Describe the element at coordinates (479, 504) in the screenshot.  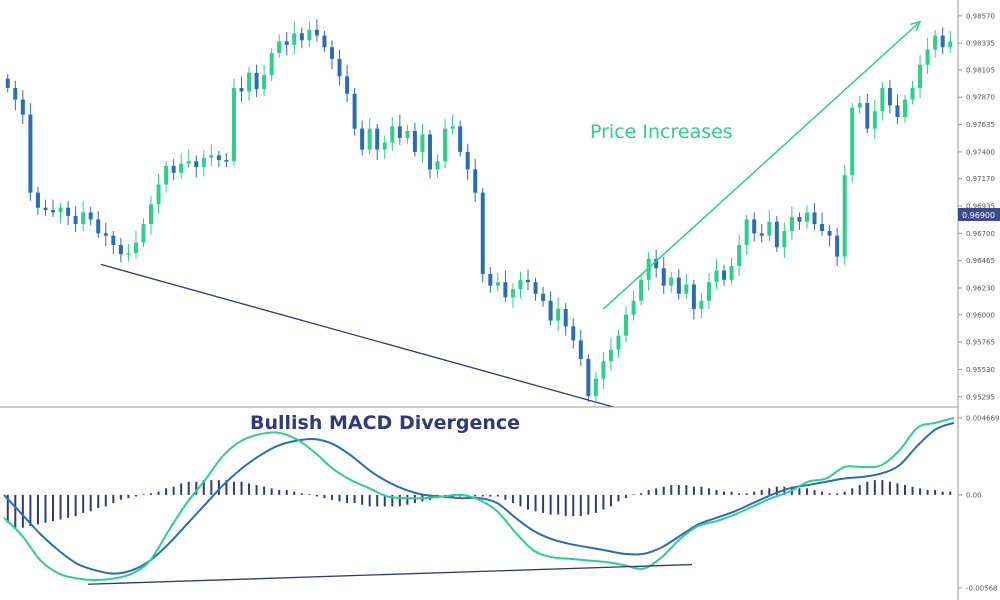
I see `macd-histogram` at that location.